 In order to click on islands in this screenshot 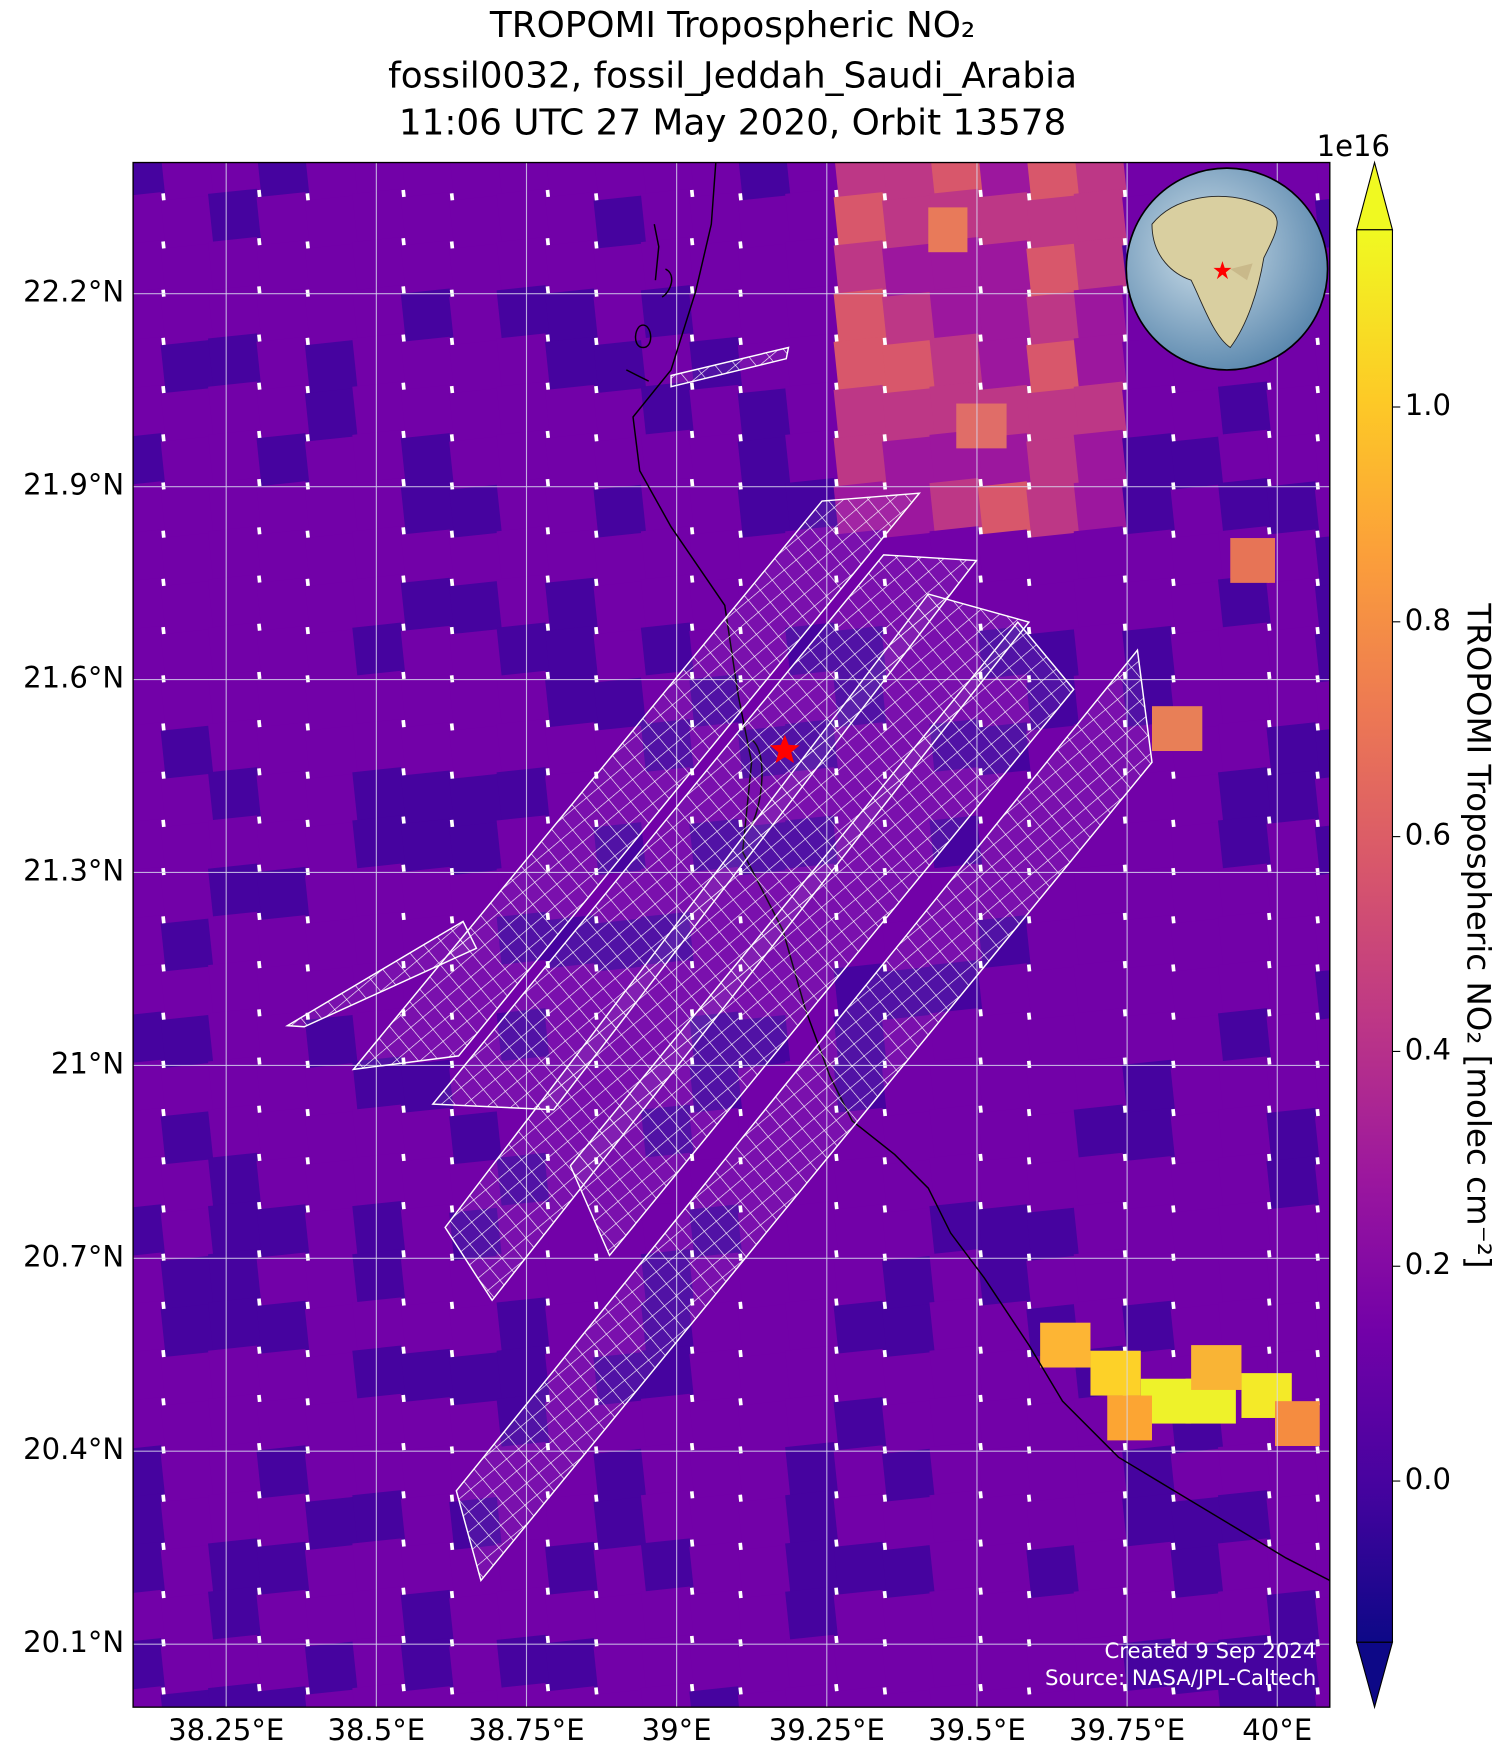, I will do `click(694, 527)`.